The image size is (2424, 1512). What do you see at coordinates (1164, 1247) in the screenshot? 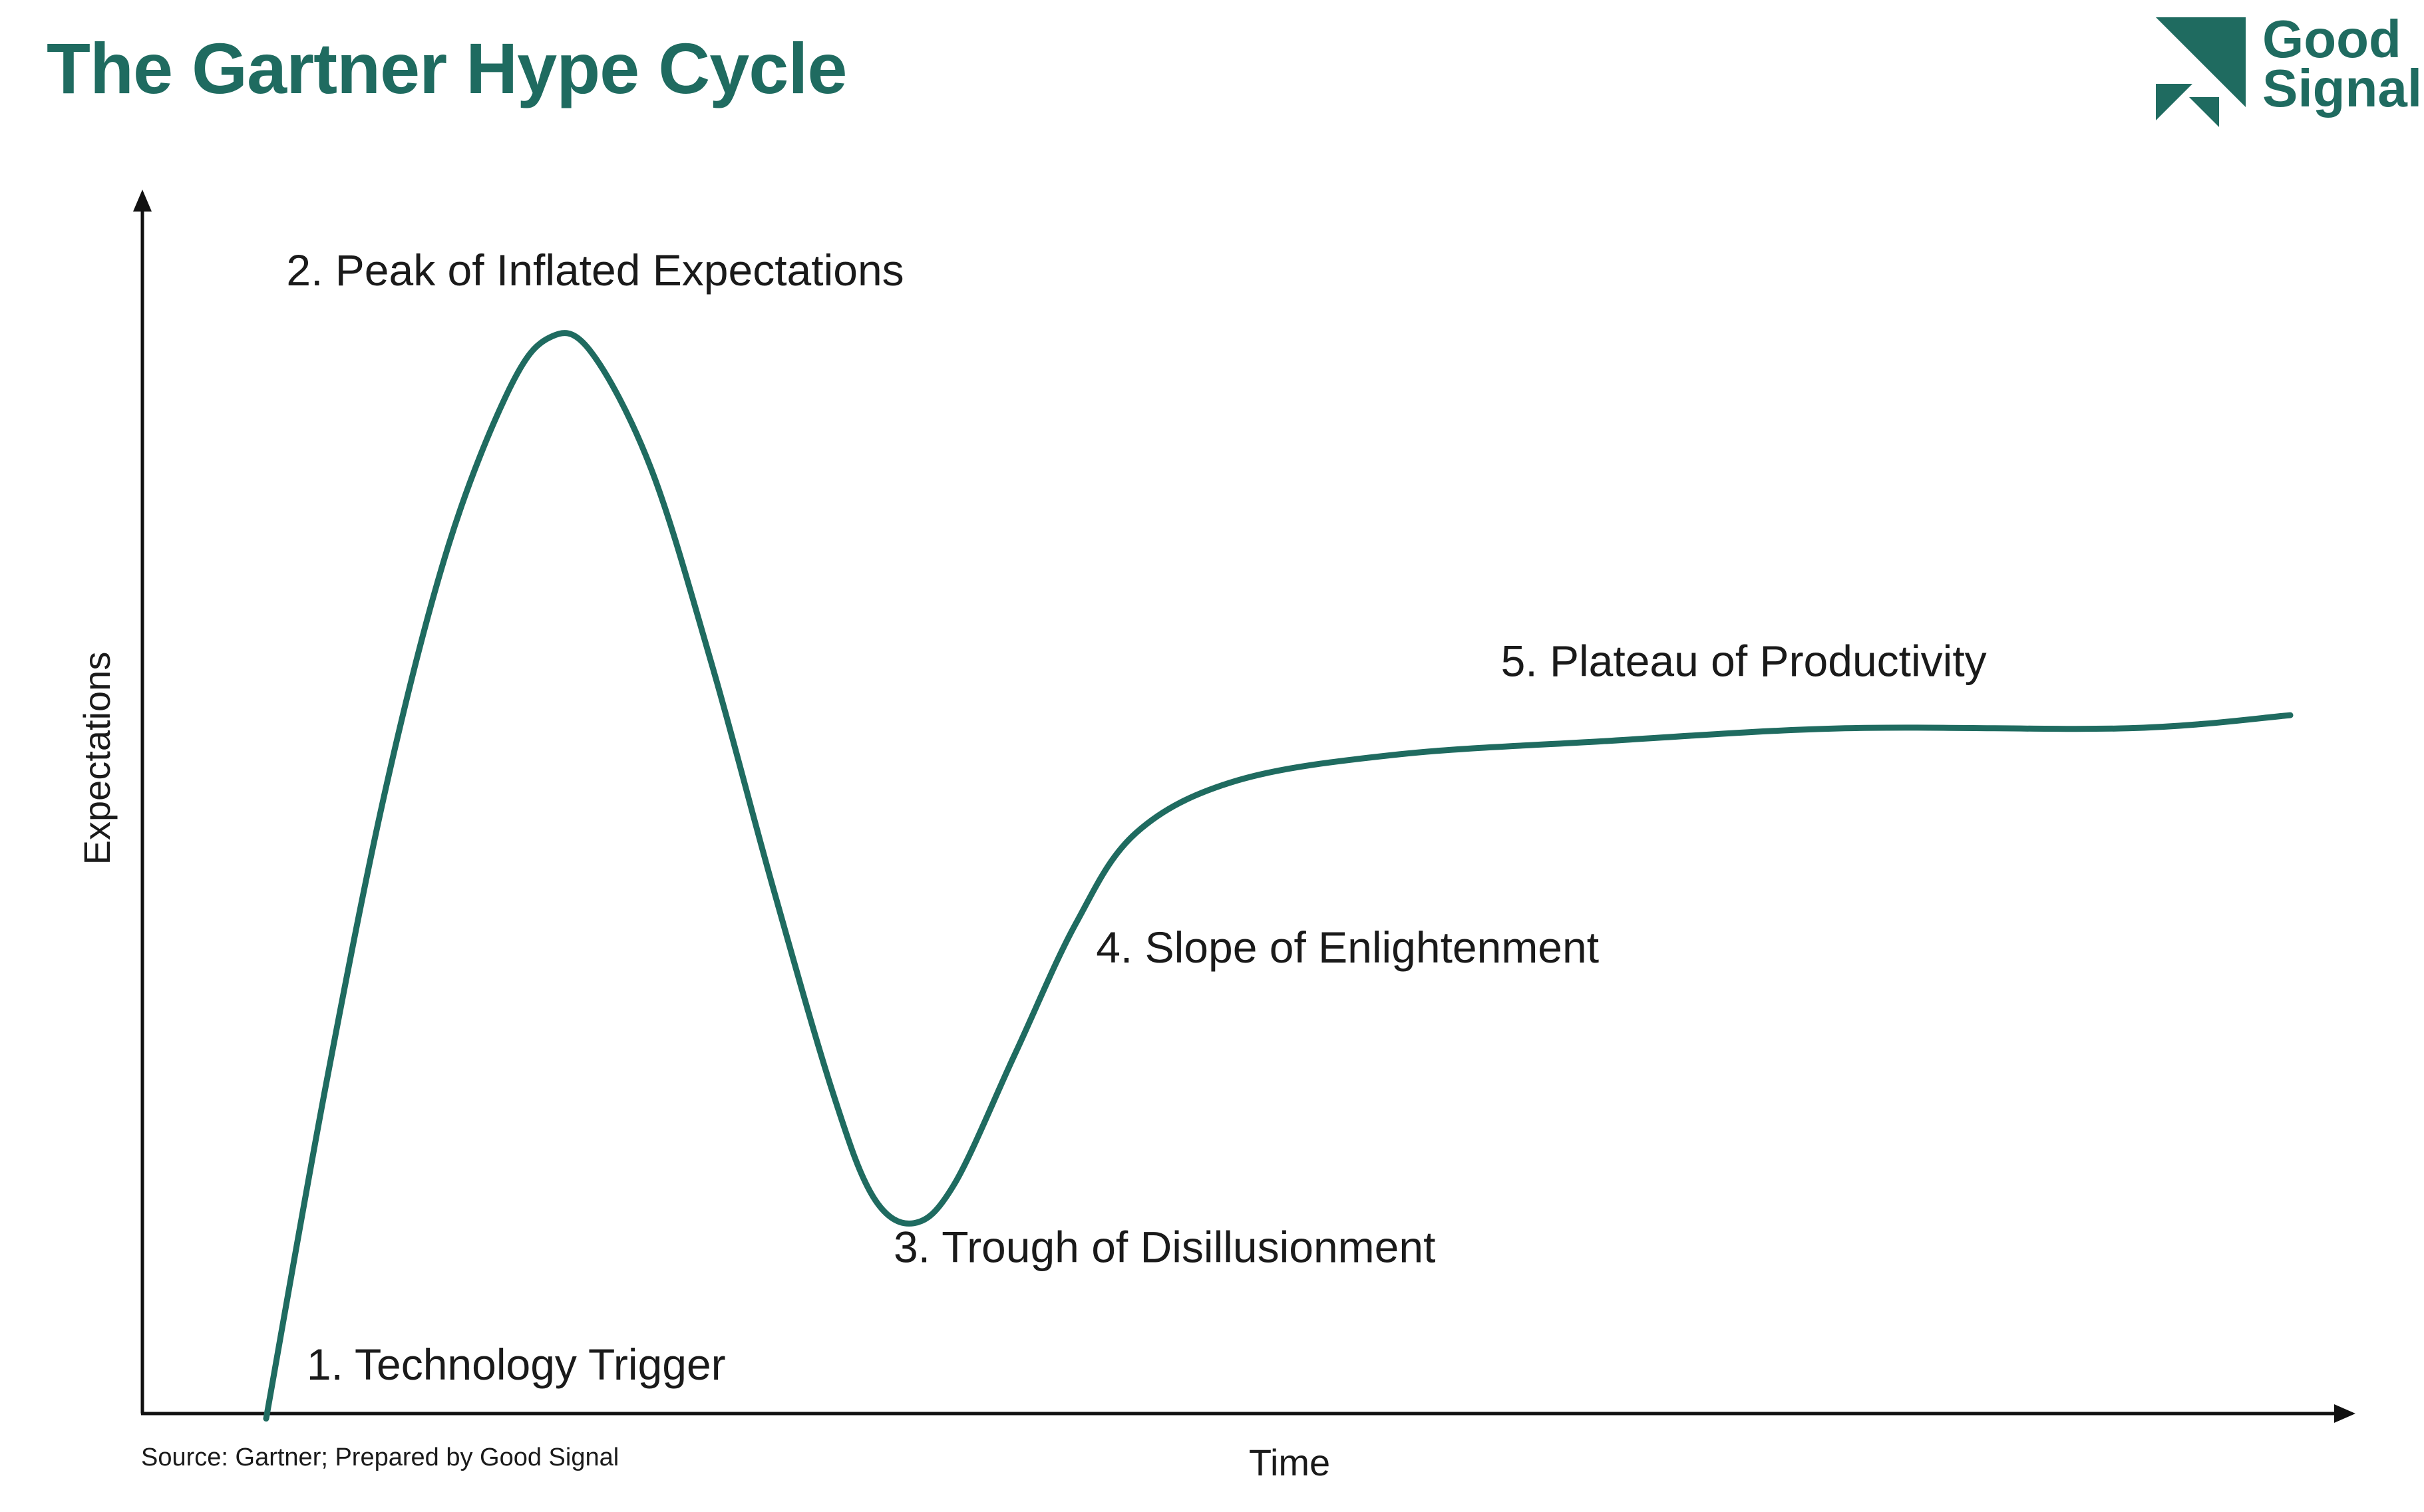
I see `phase-label-3: 3. Trough of Disillusionment` at bounding box center [1164, 1247].